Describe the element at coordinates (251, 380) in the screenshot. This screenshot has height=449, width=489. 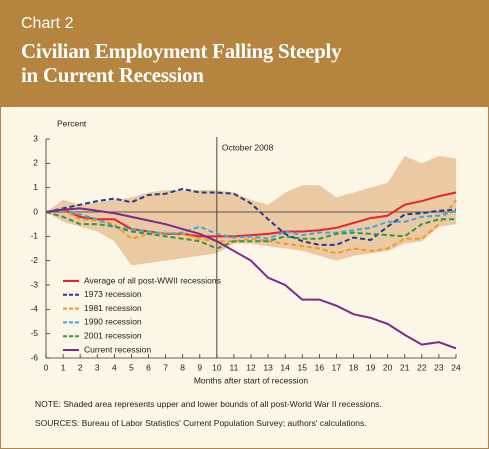
I see `x-axis-label: Months after start of recession` at that location.